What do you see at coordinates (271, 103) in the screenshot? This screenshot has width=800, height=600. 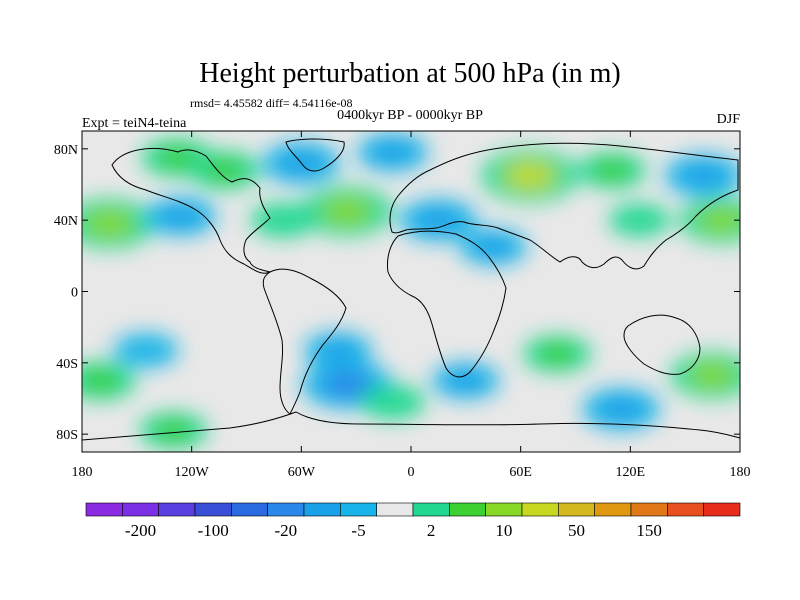 I see `stats-label: rmsd= 4.45582 diff= 4.54116e-08` at bounding box center [271, 103].